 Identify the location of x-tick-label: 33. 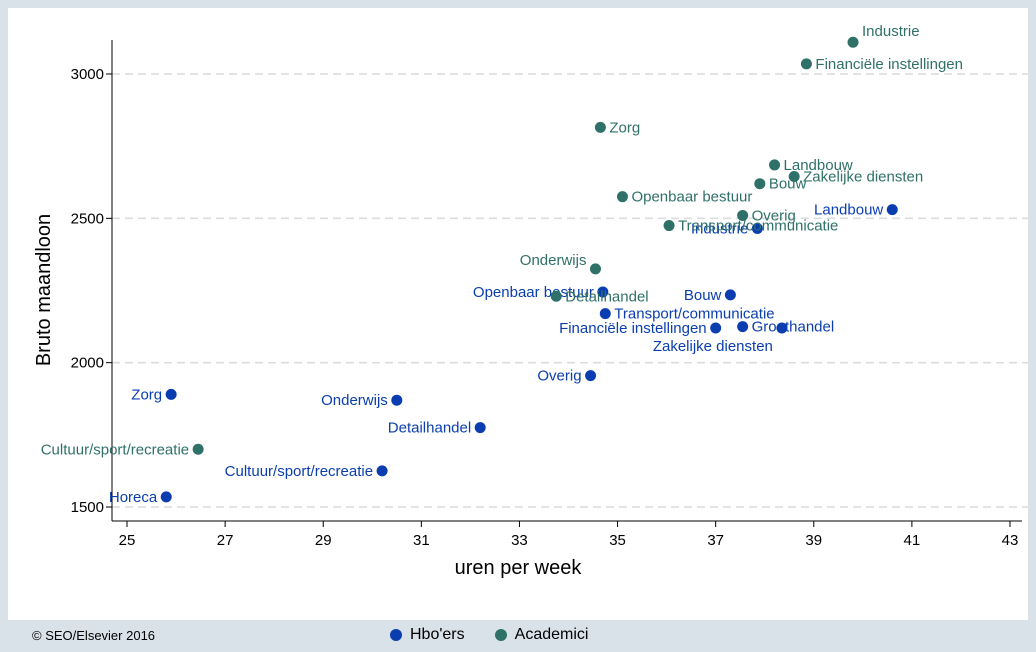
(519, 540).